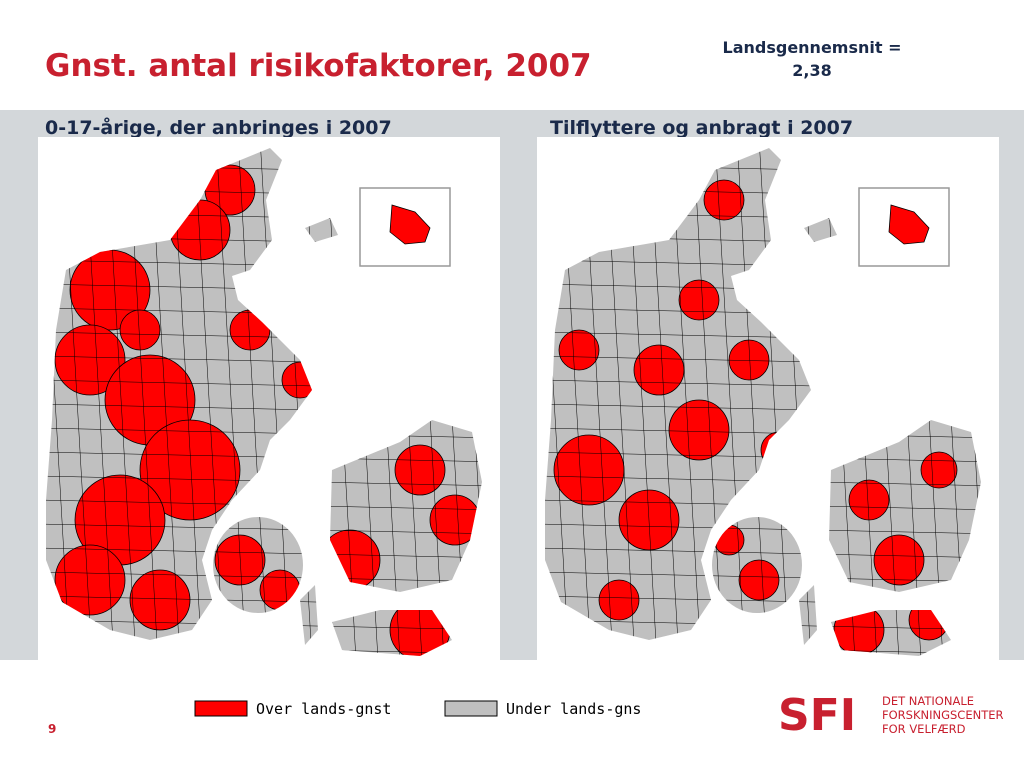 Image resolution: width=1024 pixels, height=768 pixels. What do you see at coordinates (928, 701) in the screenshot?
I see `org-name: DET NATIONALE` at bounding box center [928, 701].